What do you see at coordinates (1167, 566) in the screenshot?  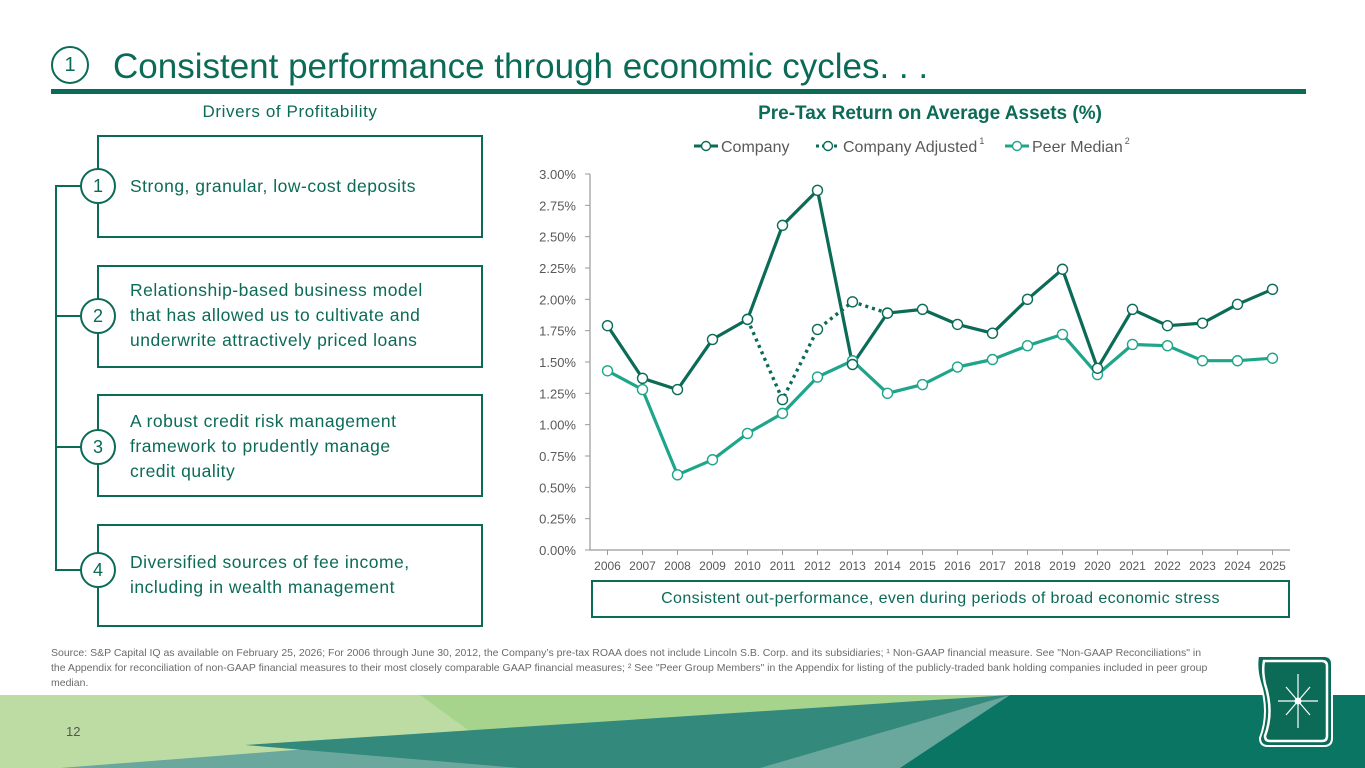 I see `x-tick-label: 2022` at bounding box center [1167, 566].